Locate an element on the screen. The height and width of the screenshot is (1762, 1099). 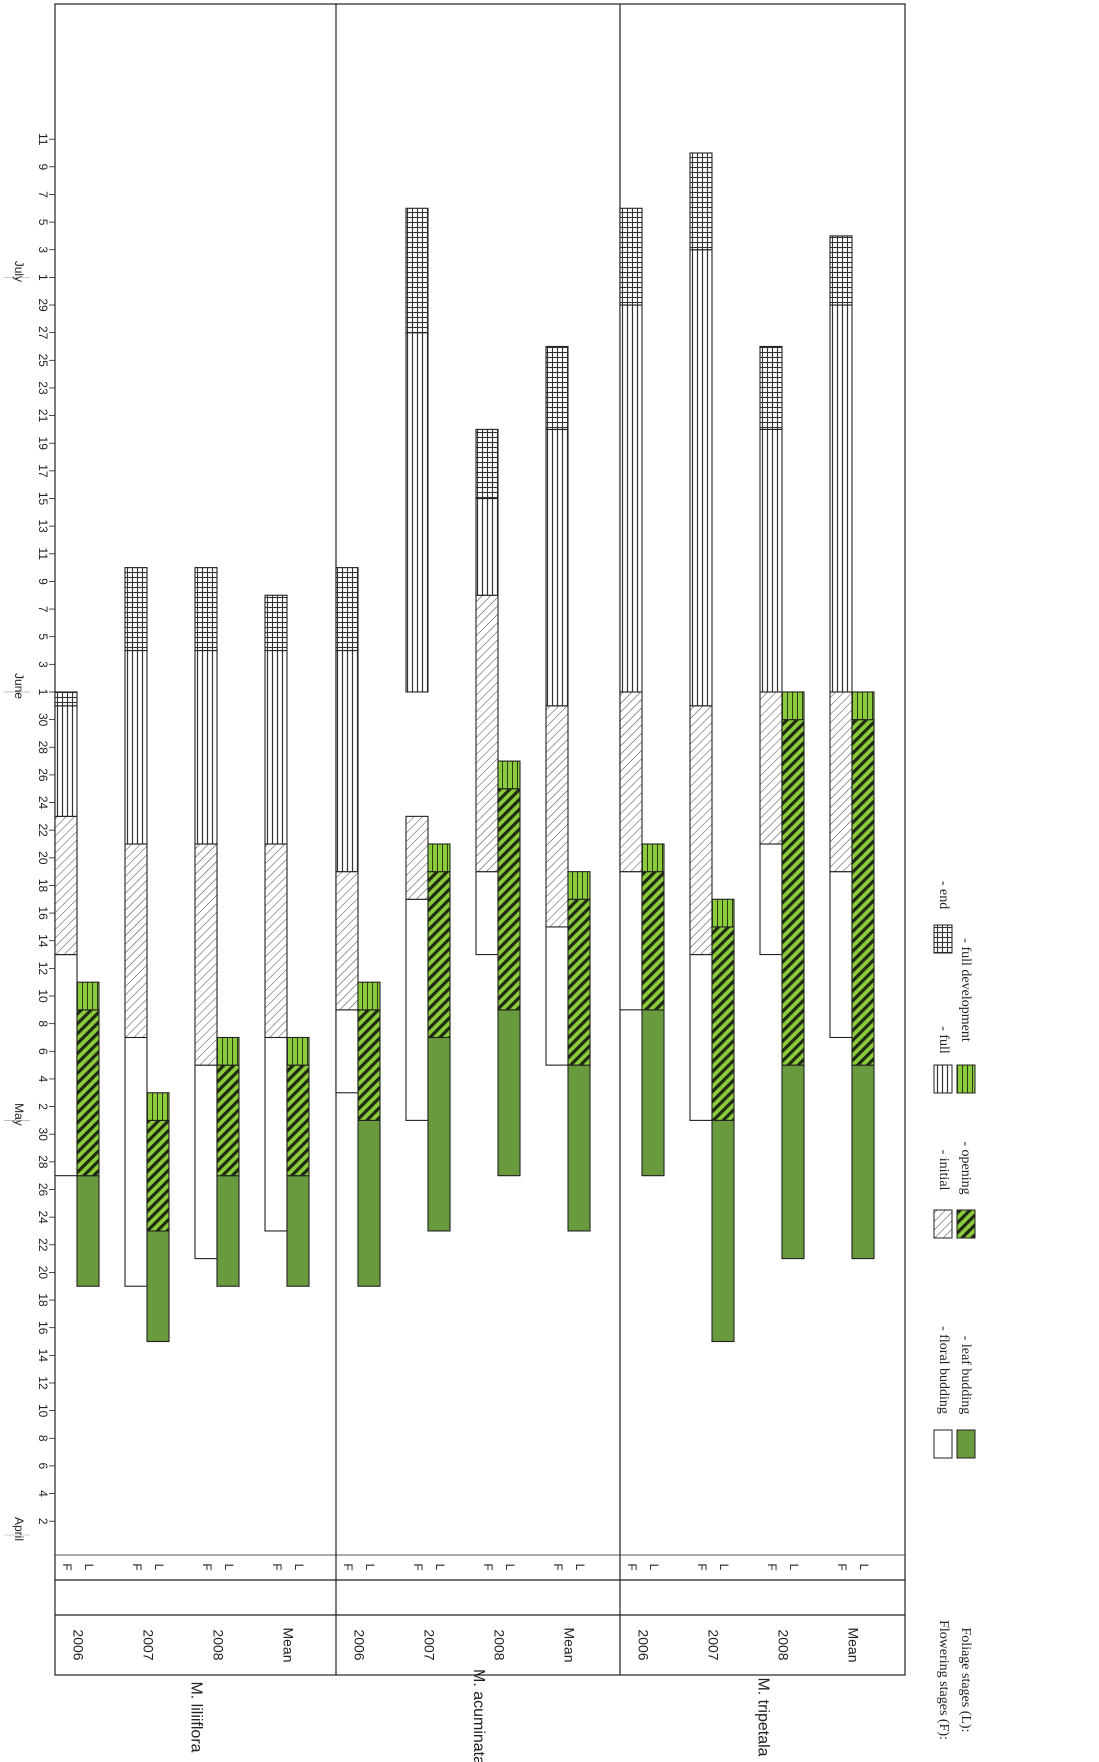
tick-label: 13 is located at coordinates (43, 526).